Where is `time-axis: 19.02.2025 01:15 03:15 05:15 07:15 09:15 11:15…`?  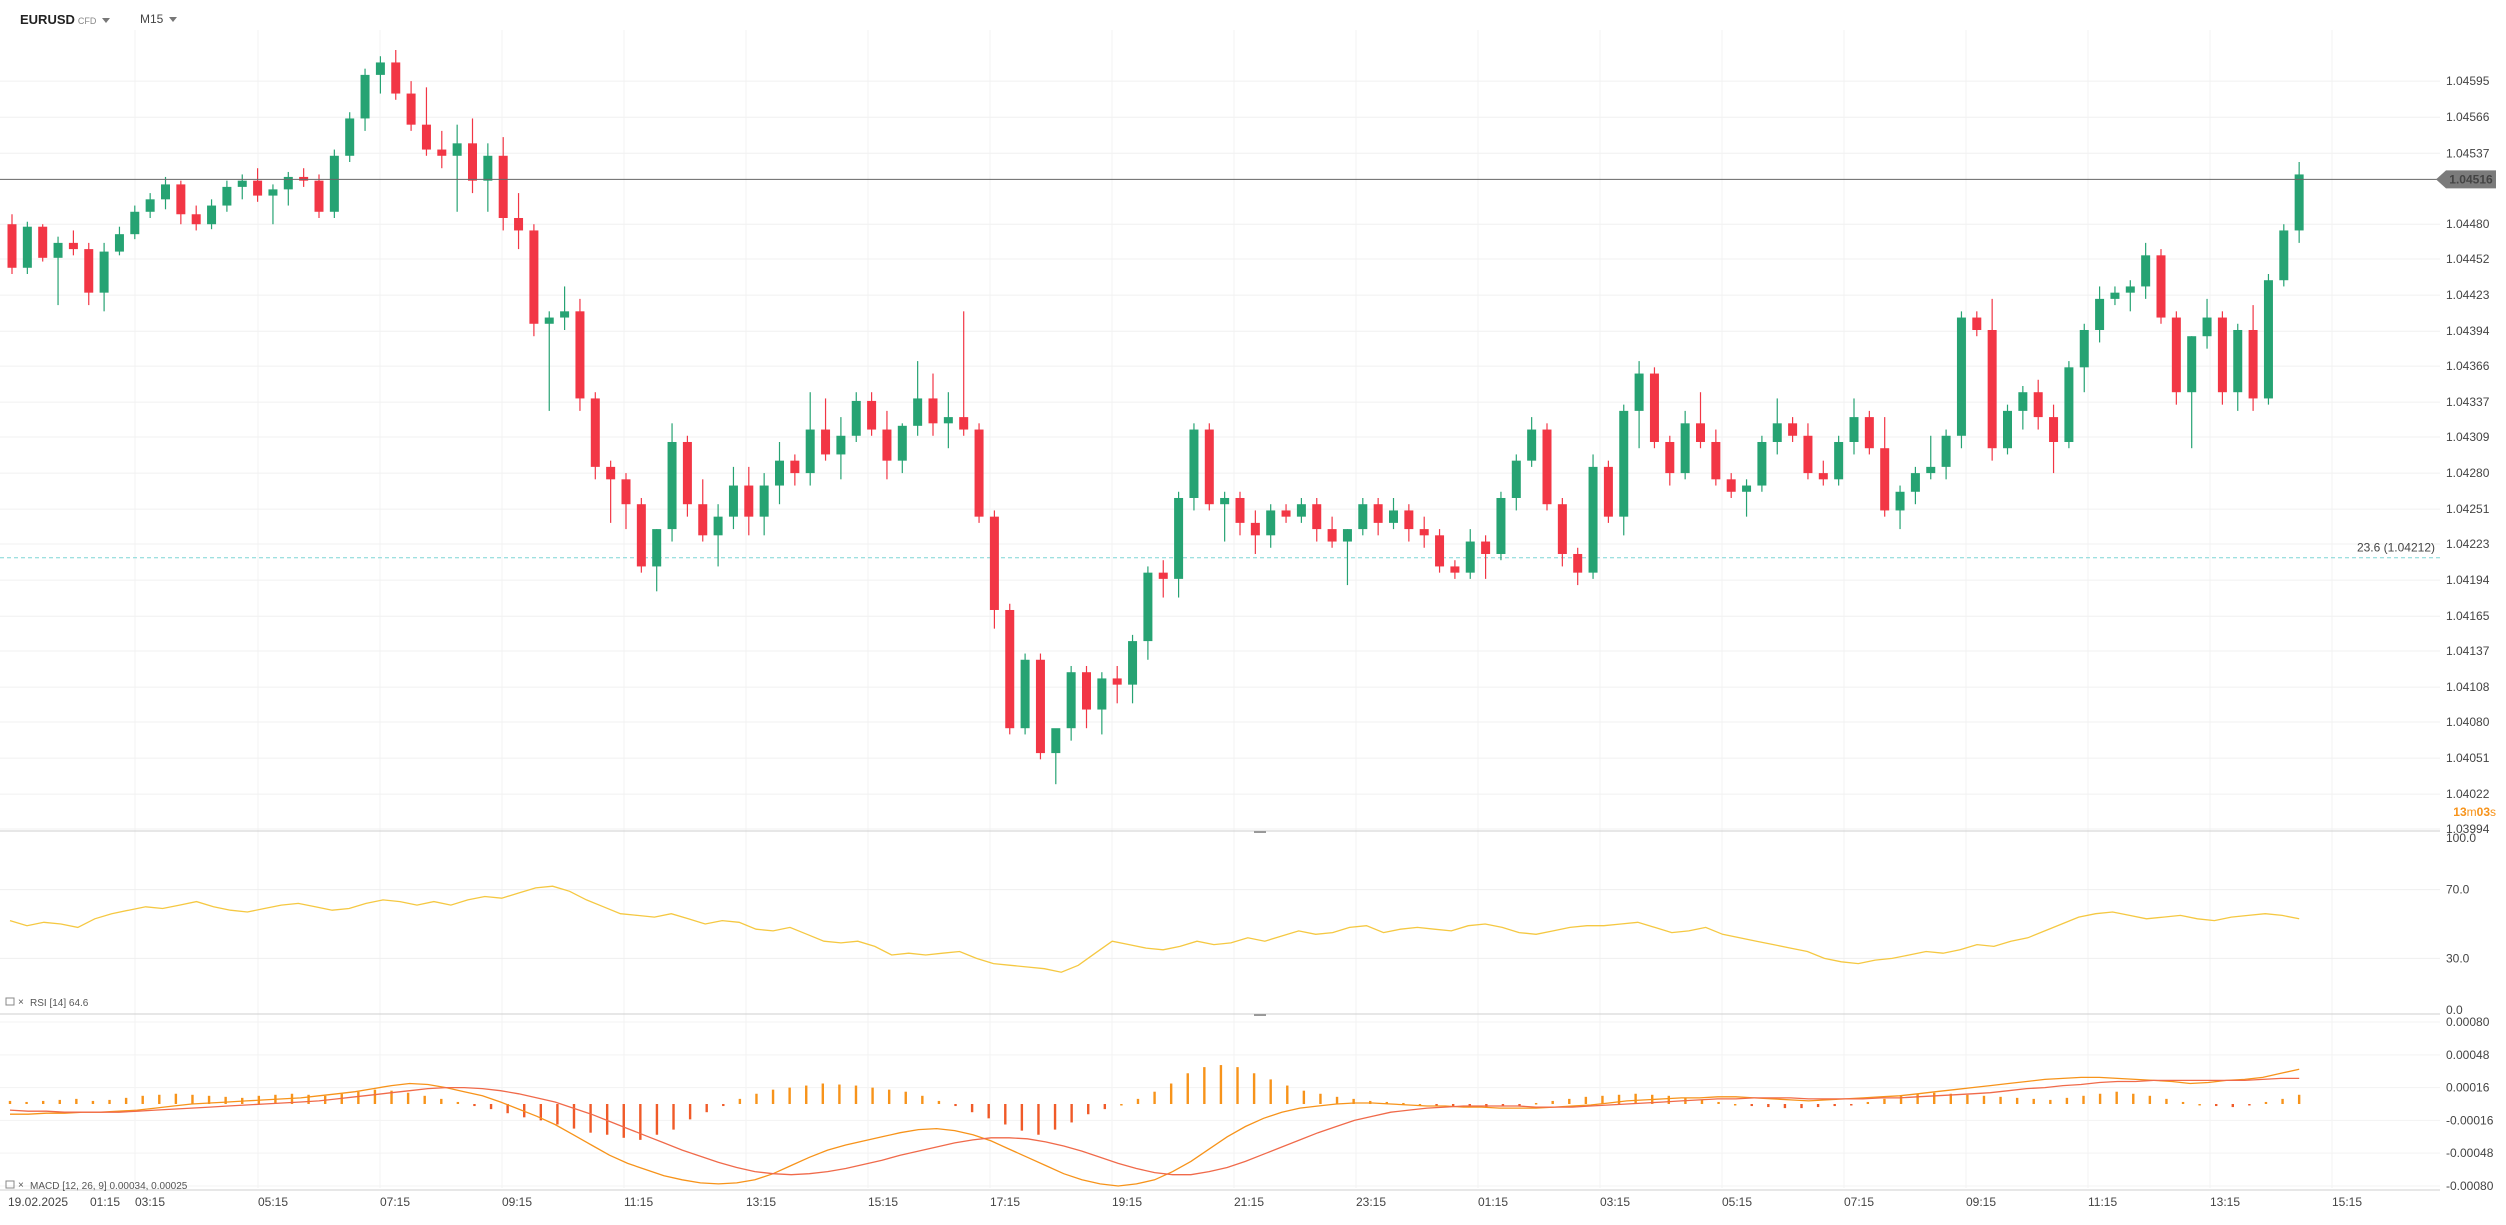 time-axis: 19.02.2025 01:15 03:15 05:15 07:15 09:15 11:15… is located at coordinates (1185, 1202).